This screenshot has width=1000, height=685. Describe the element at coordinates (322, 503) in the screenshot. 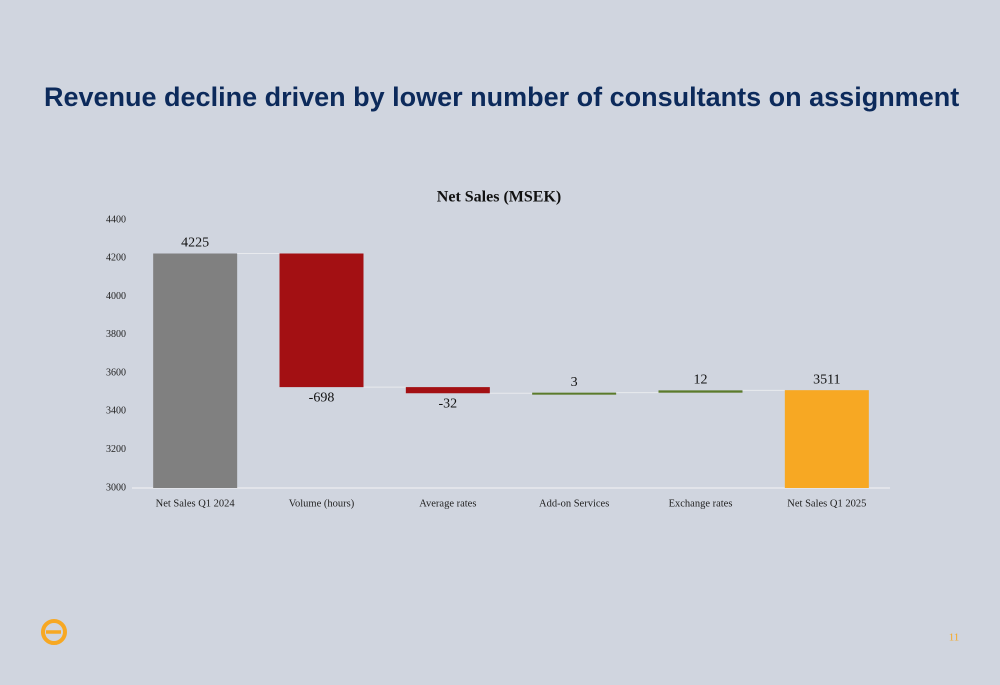

I see `x-tick-label: Volume (hours)` at that location.